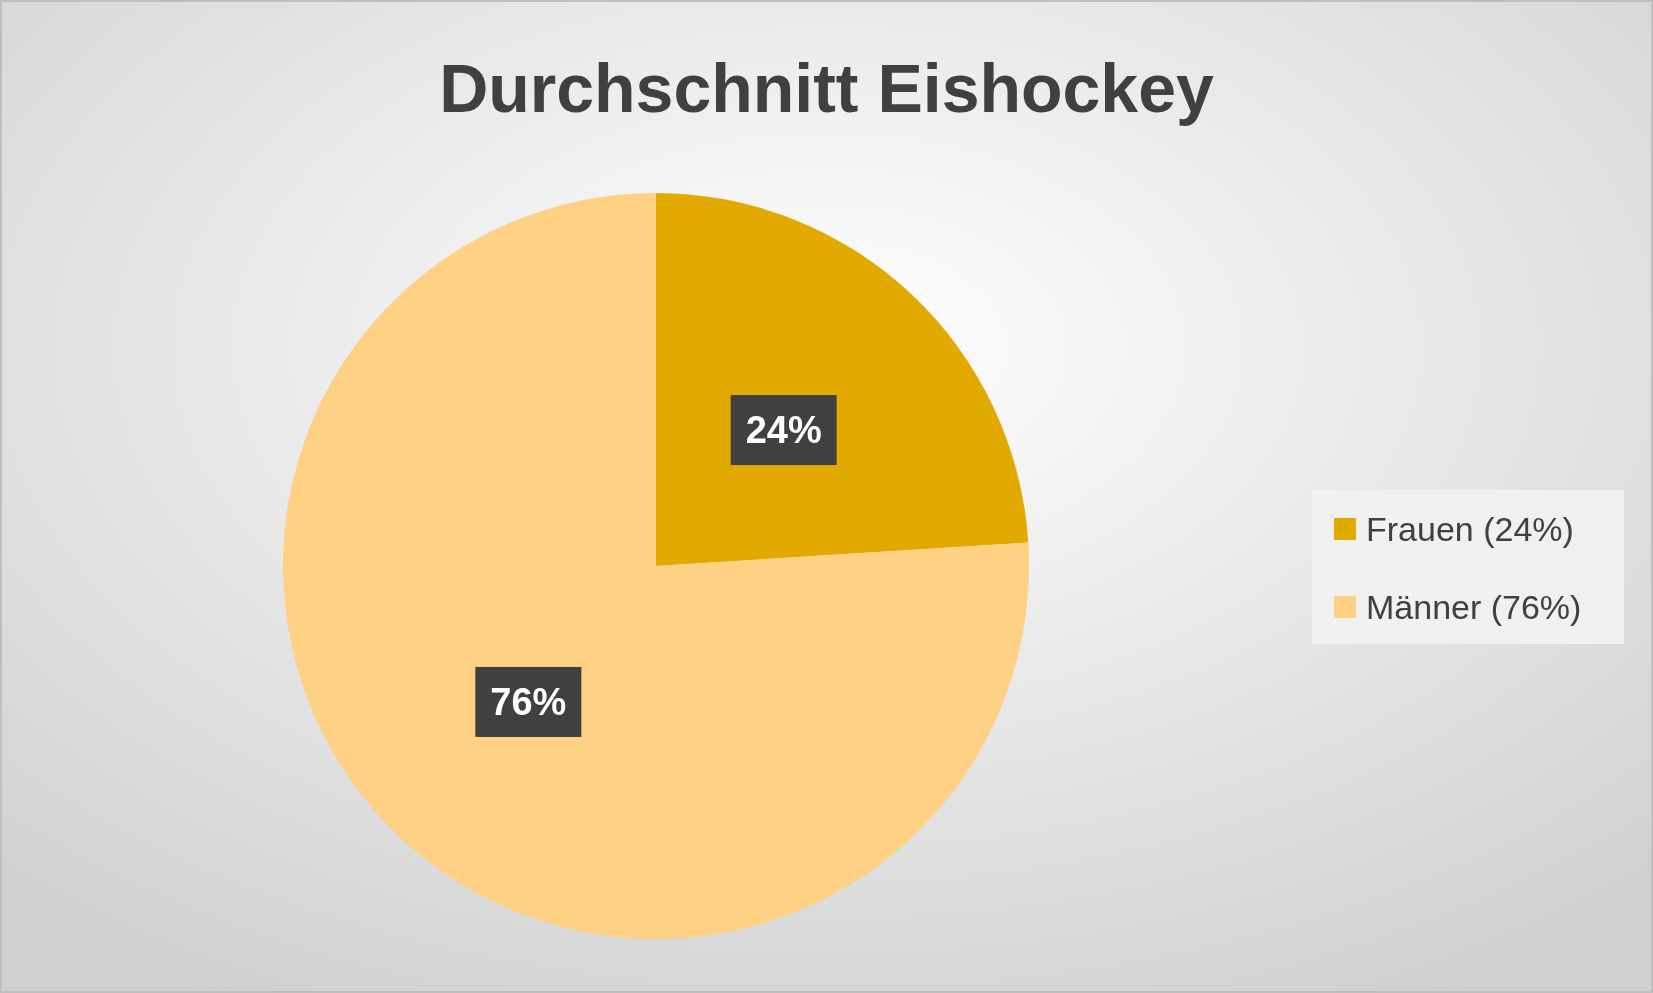 The height and width of the screenshot is (993, 1653). What do you see at coordinates (528, 701) in the screenshot?
I see `data-label: 76%` at bounding box center [528, 701].